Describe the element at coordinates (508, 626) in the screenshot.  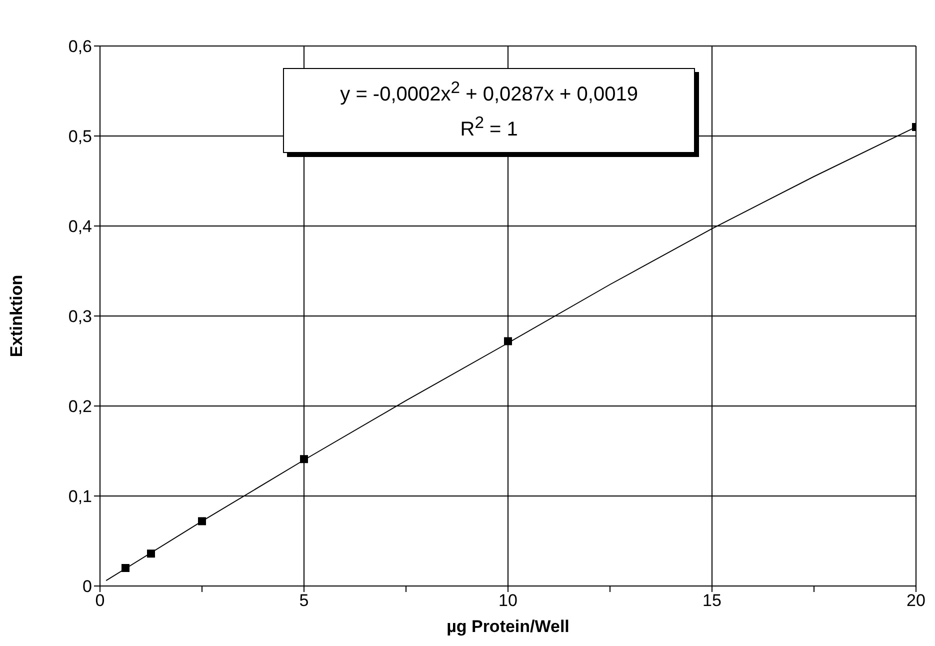
I see `x-axis-title: µg Protein/Well` at that location.